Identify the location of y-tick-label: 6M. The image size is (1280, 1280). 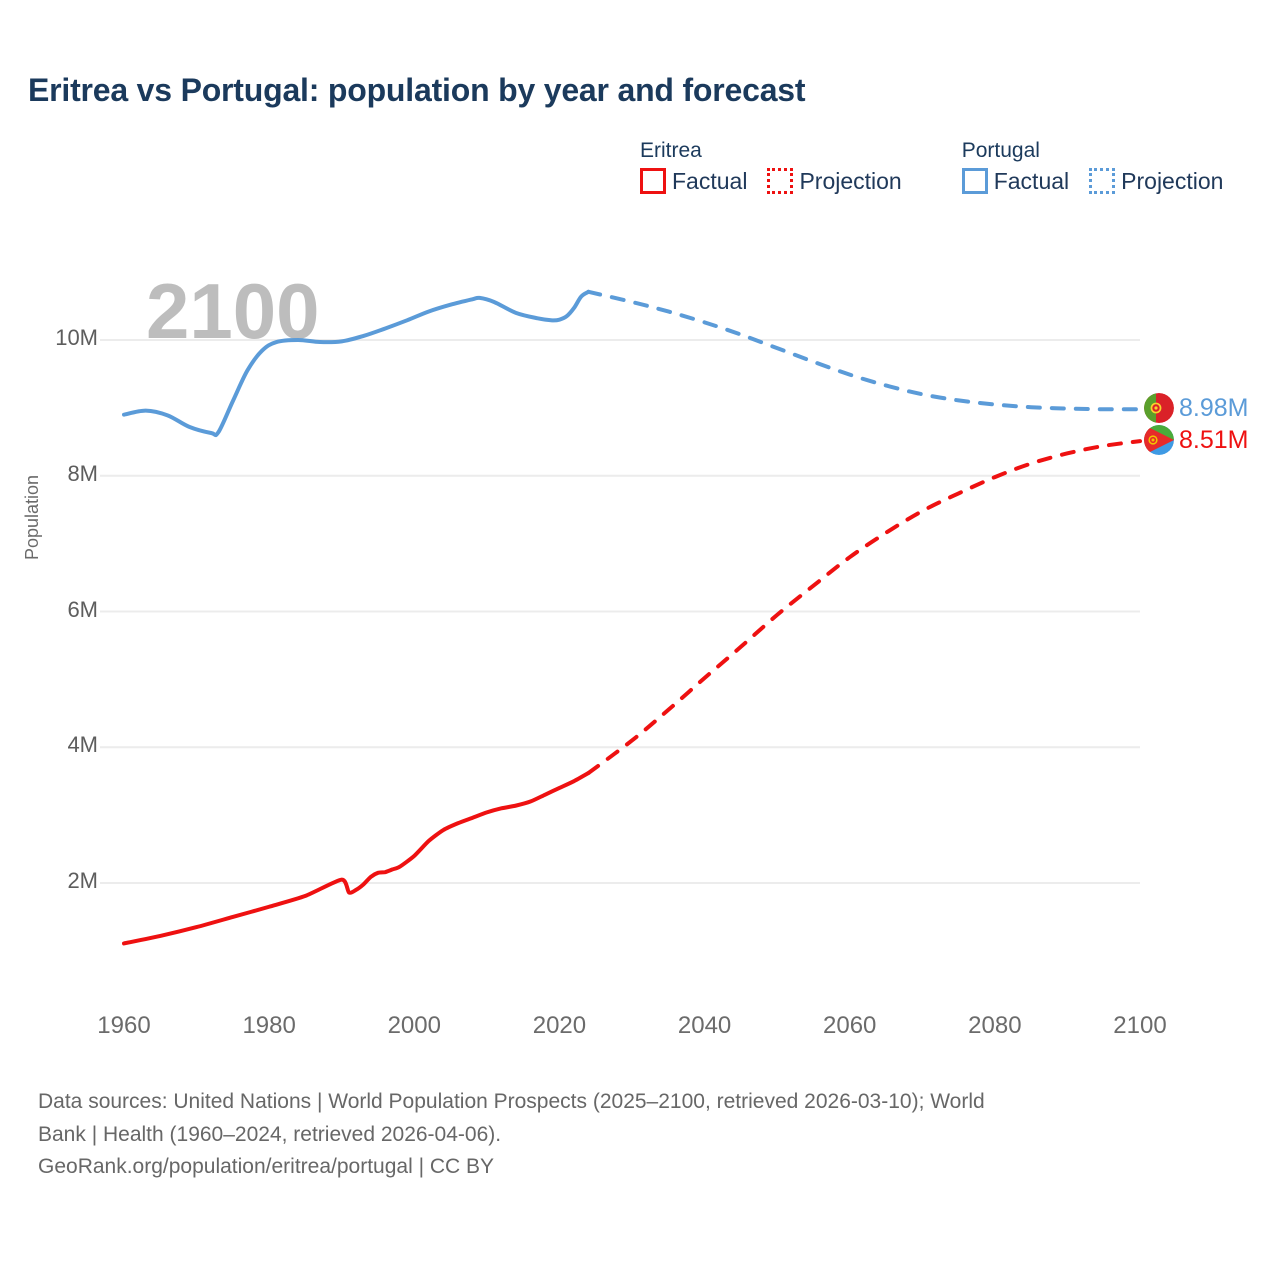
(82, 609).